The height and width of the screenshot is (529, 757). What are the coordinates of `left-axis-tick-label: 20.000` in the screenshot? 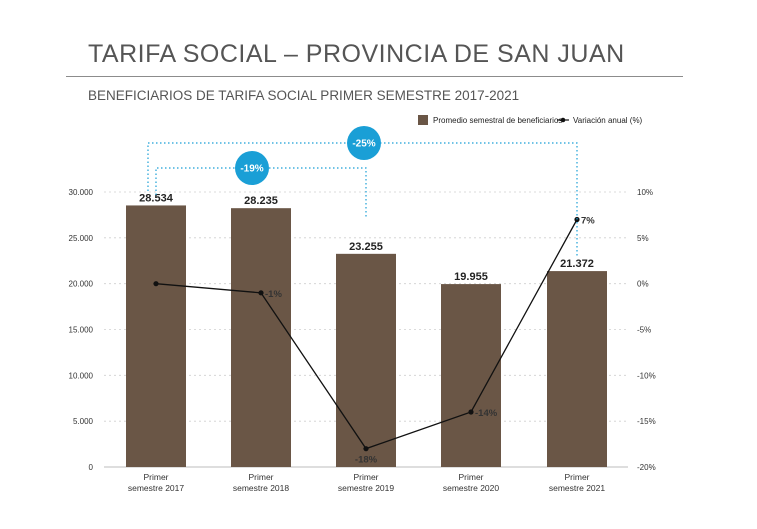 It's located at (81, 284).